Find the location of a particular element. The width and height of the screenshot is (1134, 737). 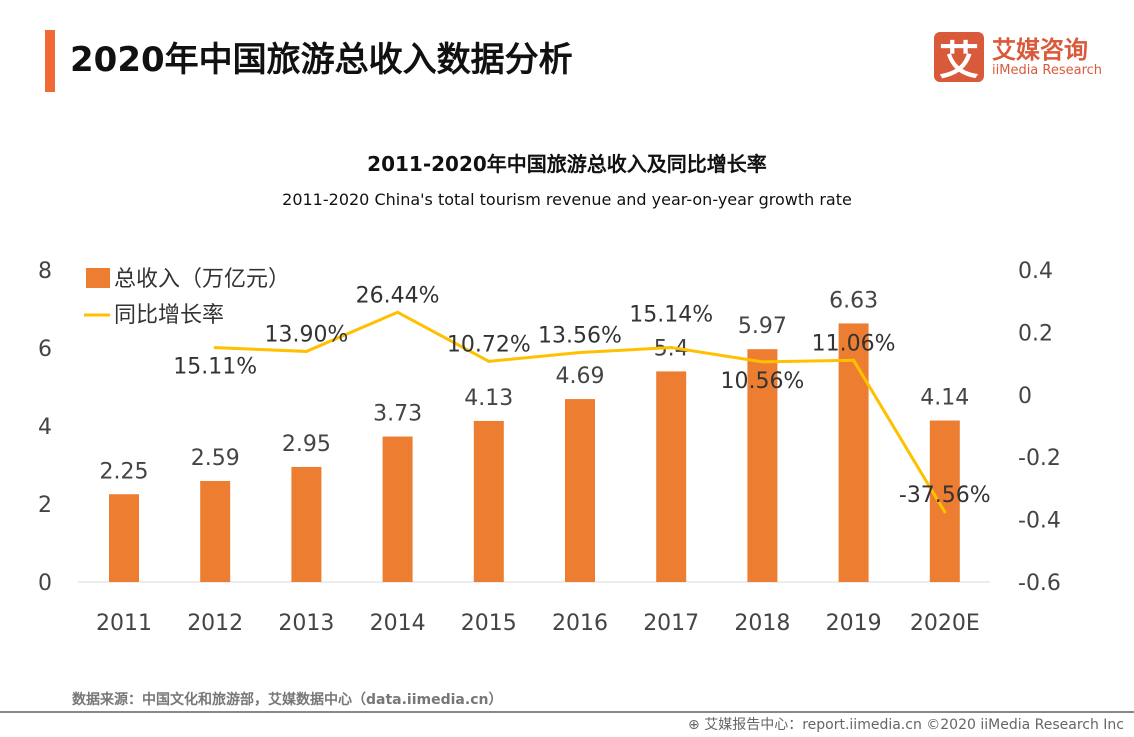

left-tick-label: 8 is located at coordinates (45, 271).